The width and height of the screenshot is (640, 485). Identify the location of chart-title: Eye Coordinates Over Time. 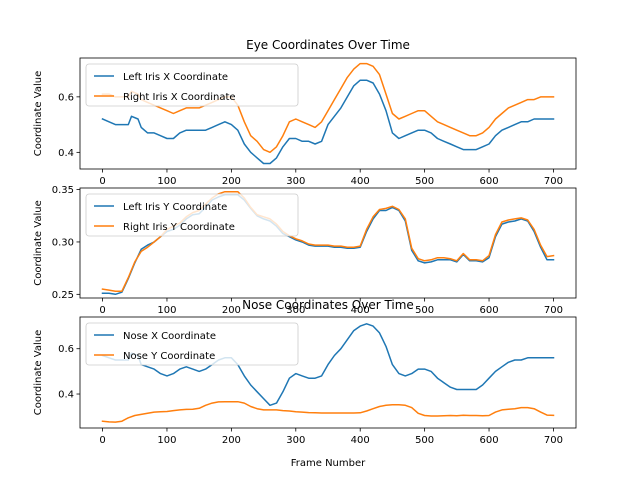
(328, 45).